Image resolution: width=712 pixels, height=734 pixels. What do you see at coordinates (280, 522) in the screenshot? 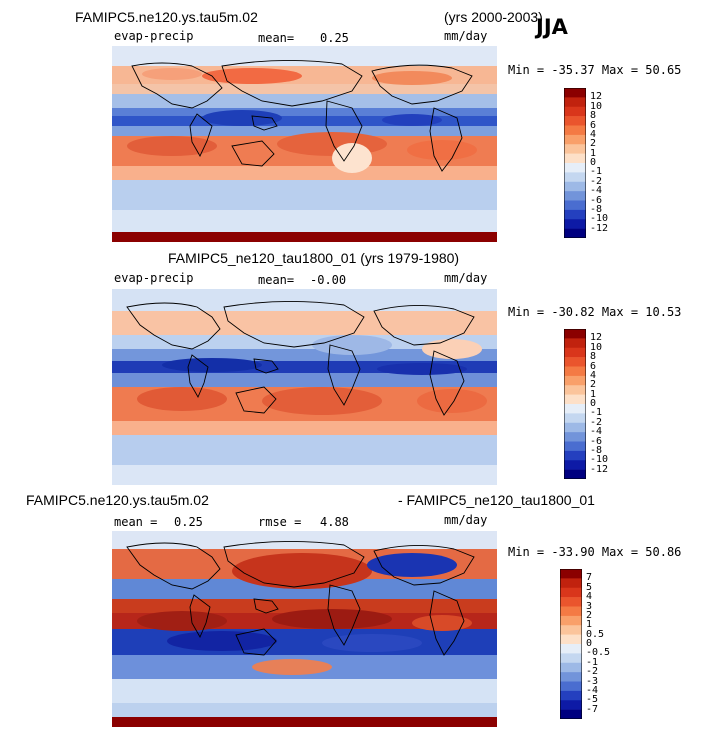
I see `panel3-rmse-label: rmse =` at bounding box center [280, 522].